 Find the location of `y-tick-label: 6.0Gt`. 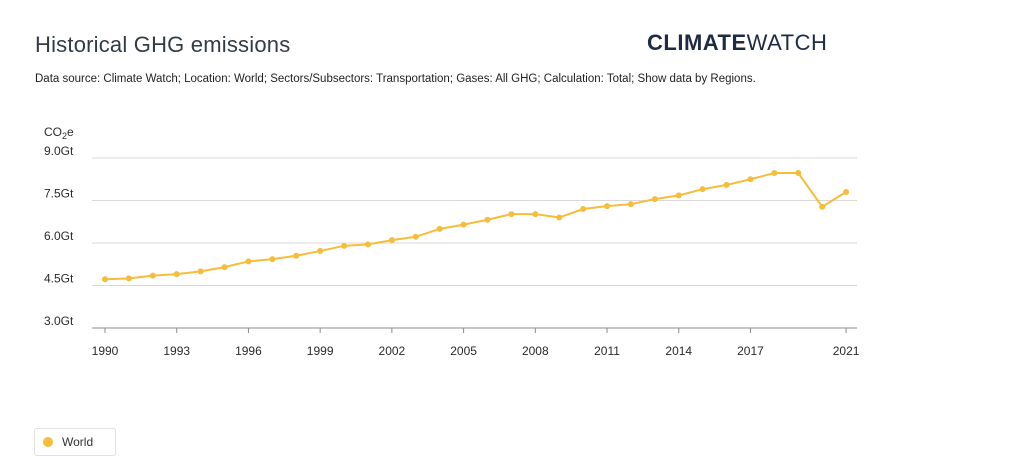

y-tick-label: 6.0Gt is located at coordinates (59, 236).